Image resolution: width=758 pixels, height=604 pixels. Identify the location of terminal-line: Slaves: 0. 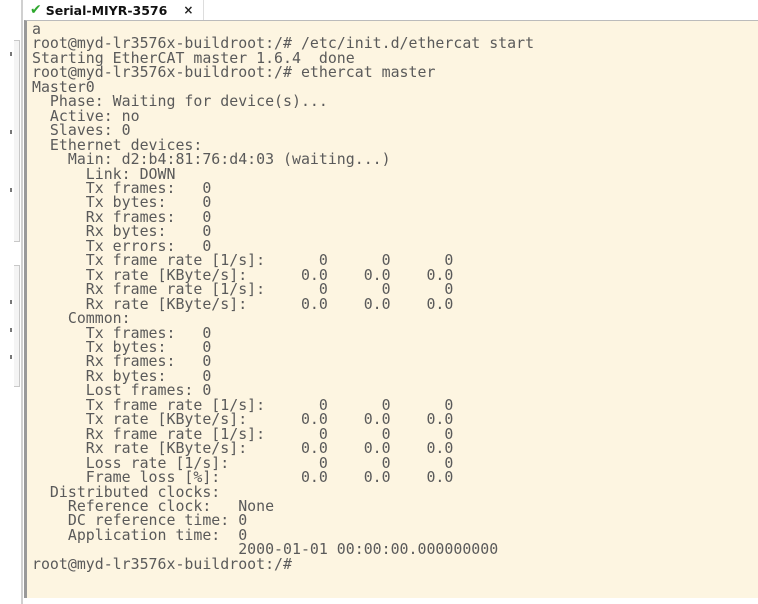
(81, 130).